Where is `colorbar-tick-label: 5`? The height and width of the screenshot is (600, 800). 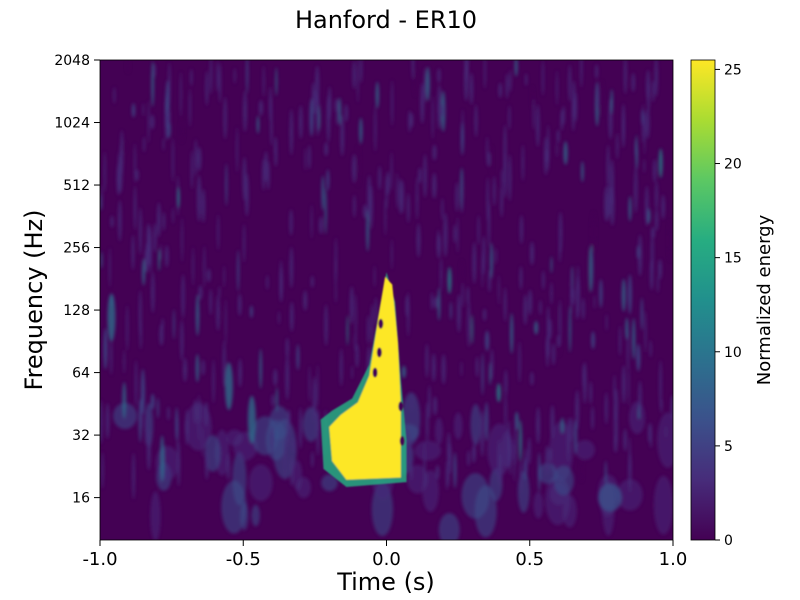
colorbar-tick-label: 5 is located at coordinates (728, 447).